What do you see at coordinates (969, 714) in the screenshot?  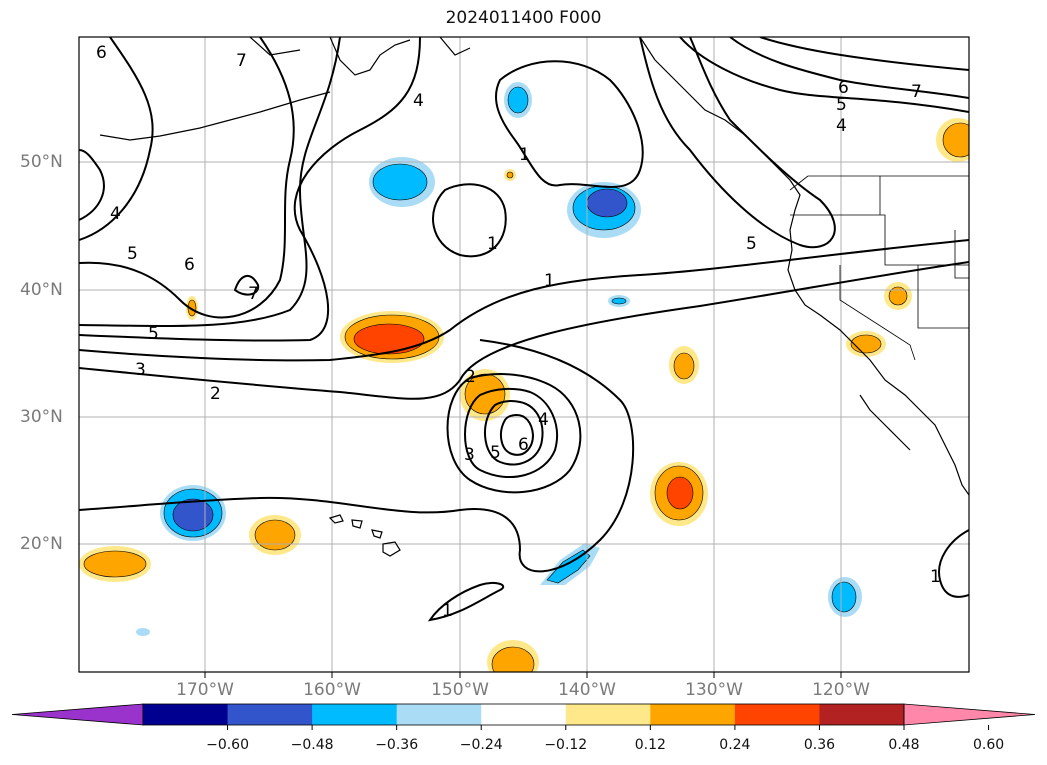 I see `colorbar-extend-high` at bounding box center [969, 714].